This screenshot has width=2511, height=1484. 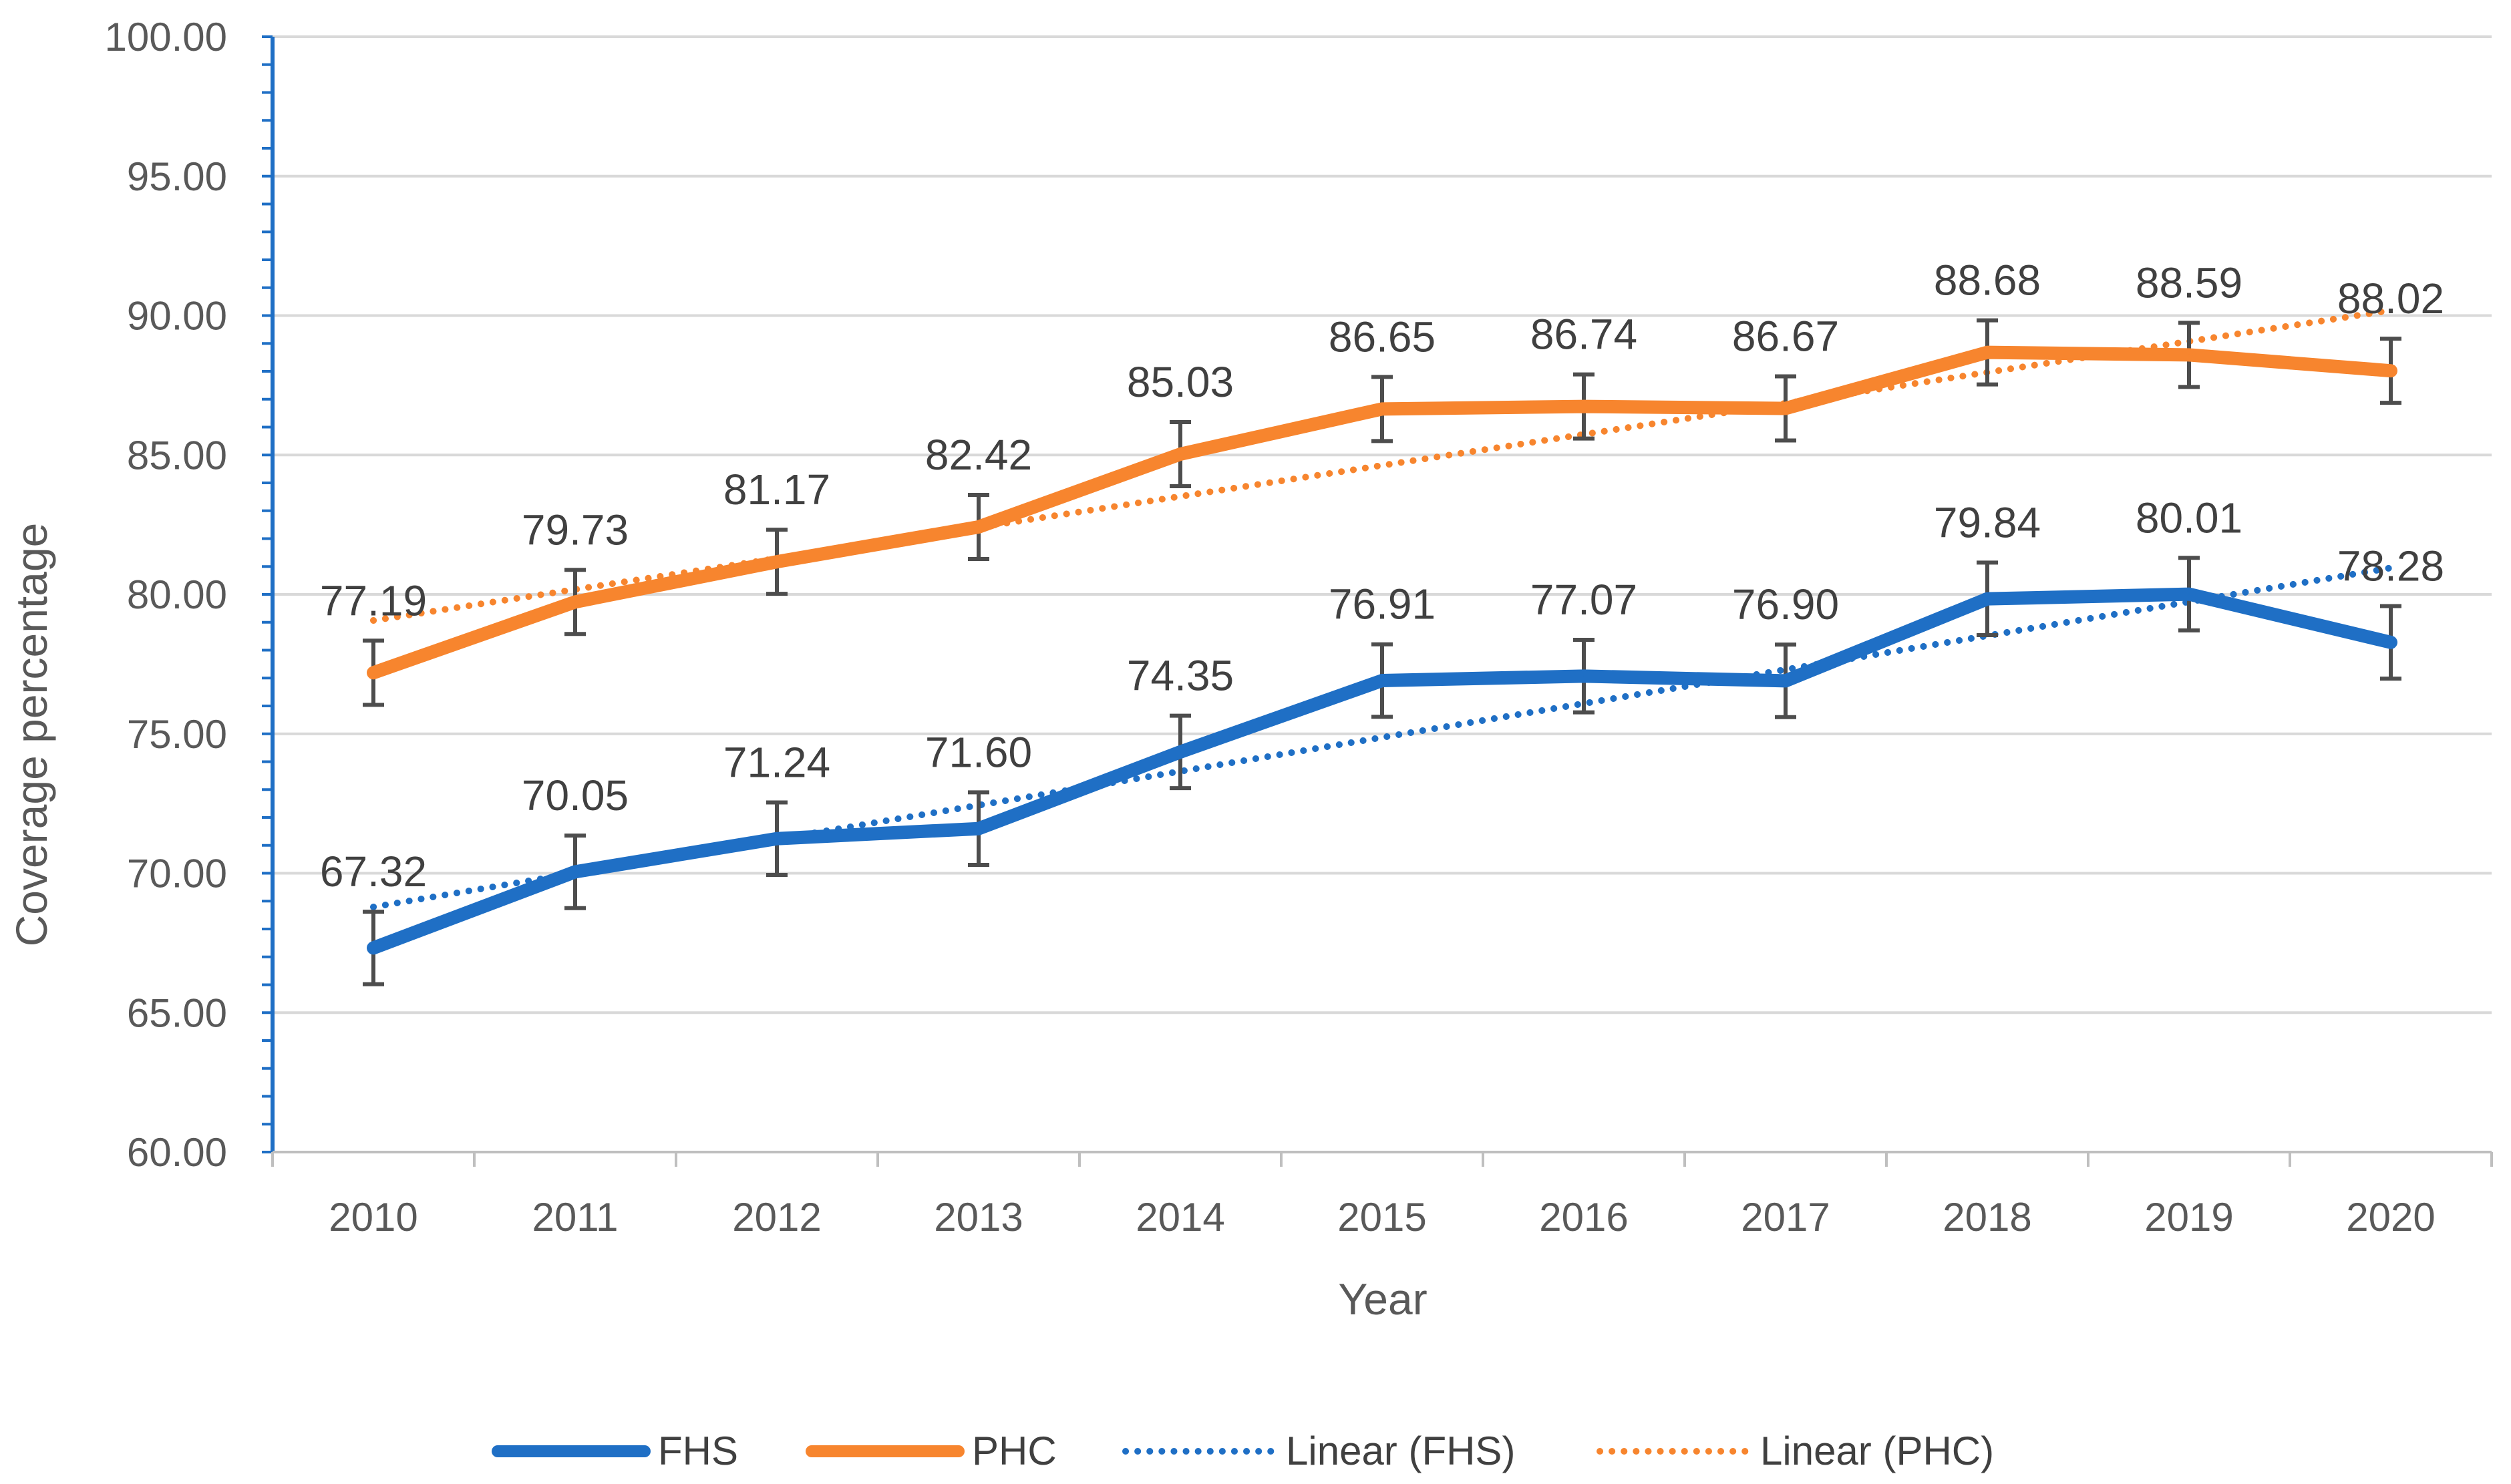 What do you see at coordinates (777, 1217) in the screenshot?
I see `x-tick-label: 2012` at bounding box center [777, 1217].